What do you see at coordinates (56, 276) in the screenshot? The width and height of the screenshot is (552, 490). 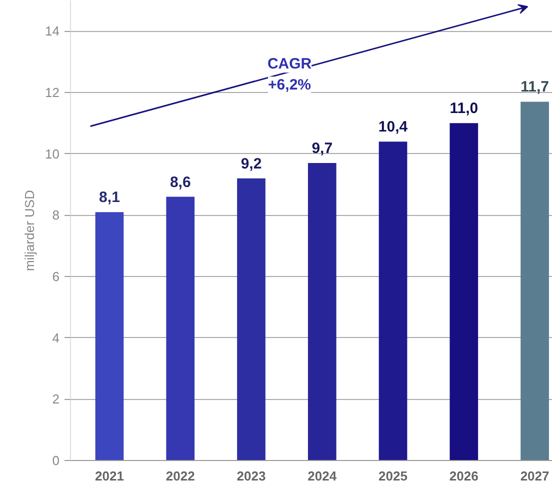 I see `y-tick-label: 6` at bounding box center [56, 276].